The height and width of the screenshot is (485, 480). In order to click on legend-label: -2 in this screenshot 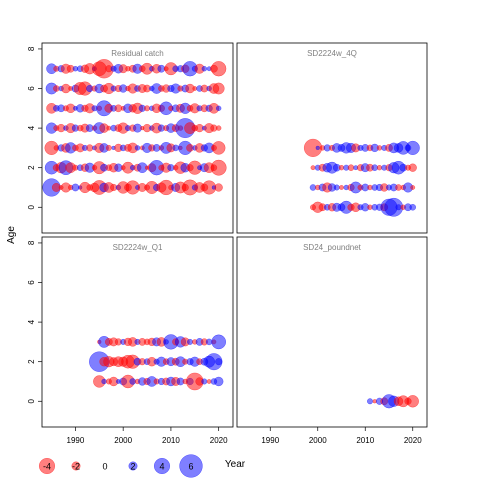, I will do `click(76, 467)`.